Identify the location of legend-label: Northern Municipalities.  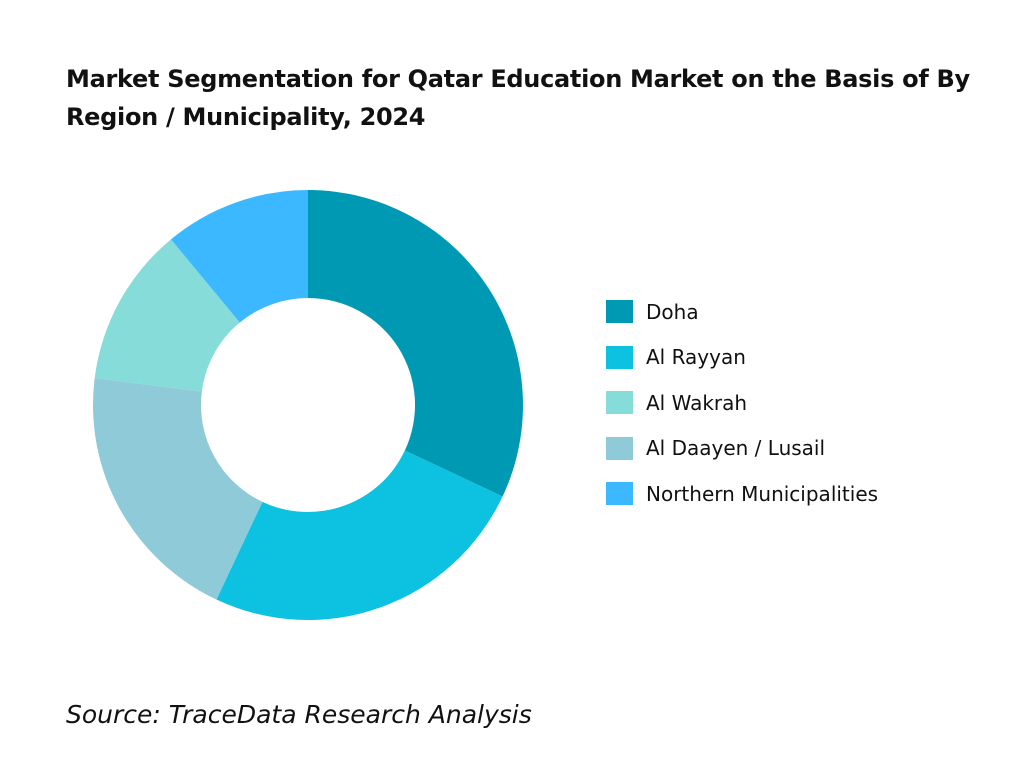
(762, 493).